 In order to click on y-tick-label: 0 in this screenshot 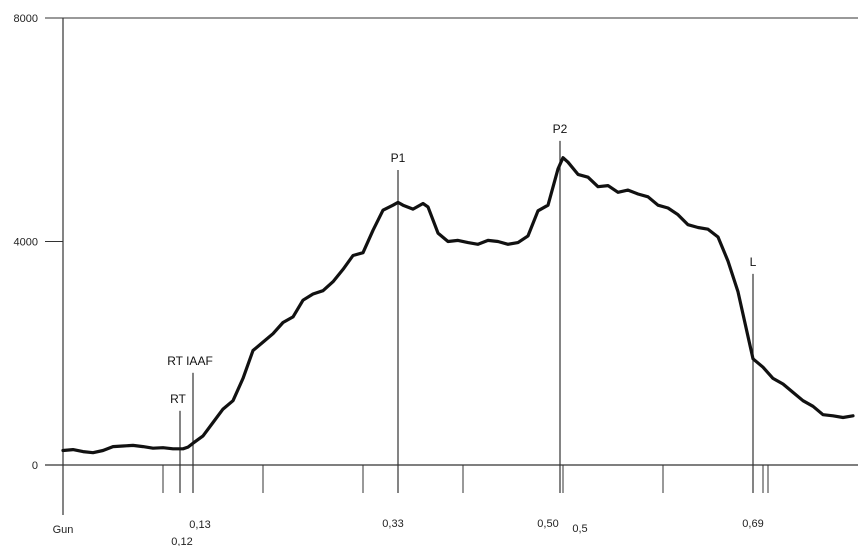, I will do `click(35, 466)`.